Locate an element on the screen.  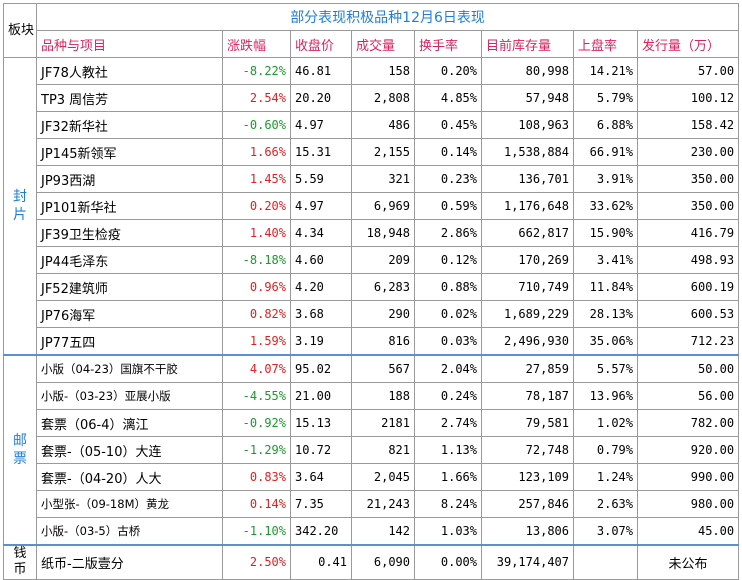
turnover-cell: 0.12% is located at coordinates (448, 260).